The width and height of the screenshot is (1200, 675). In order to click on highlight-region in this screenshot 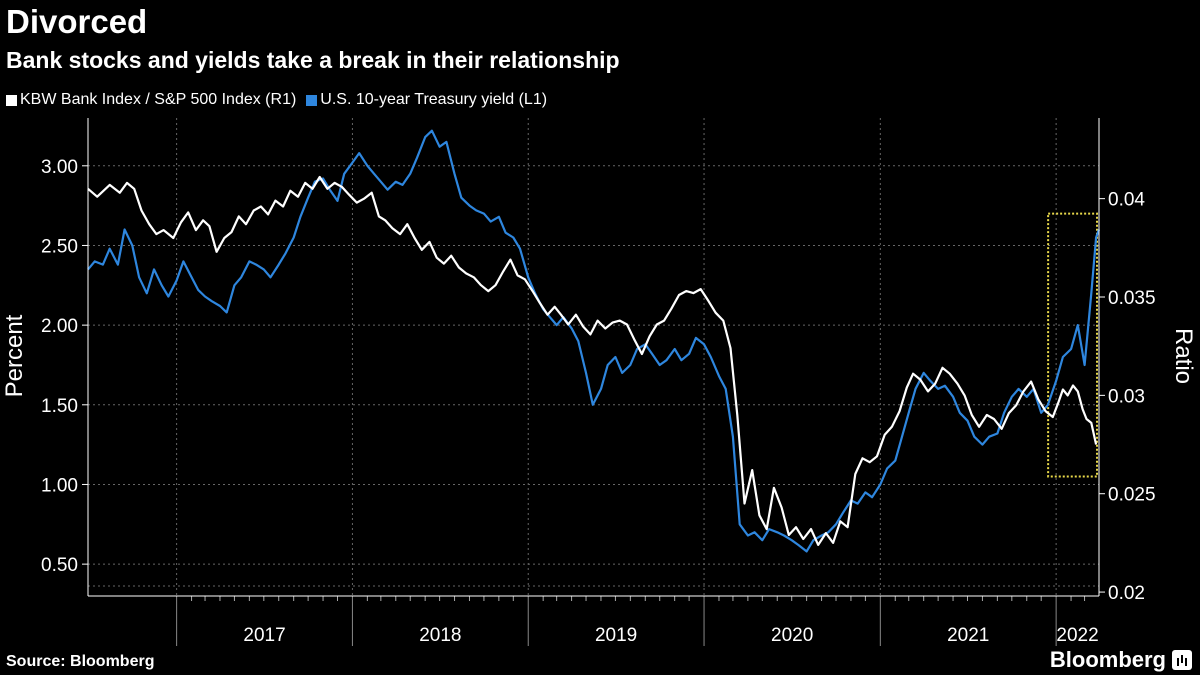, I will do `click(1073, 345)`.